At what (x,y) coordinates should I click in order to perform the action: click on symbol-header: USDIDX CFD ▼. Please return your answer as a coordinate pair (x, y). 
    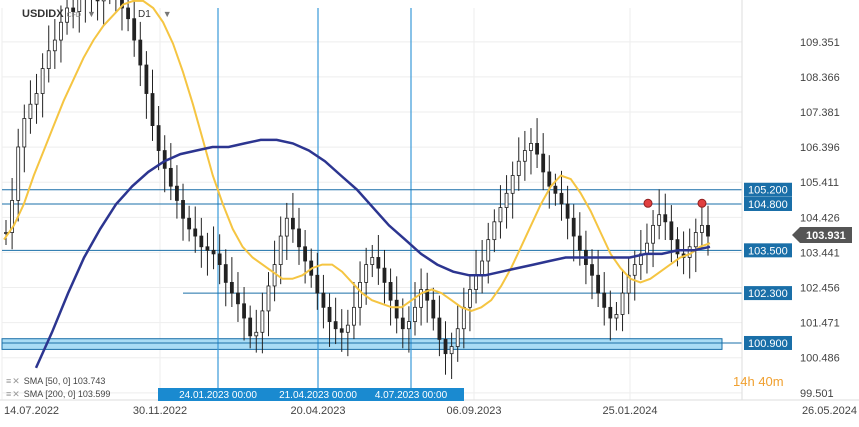
    Looking at the image, I should click on (59, 14).